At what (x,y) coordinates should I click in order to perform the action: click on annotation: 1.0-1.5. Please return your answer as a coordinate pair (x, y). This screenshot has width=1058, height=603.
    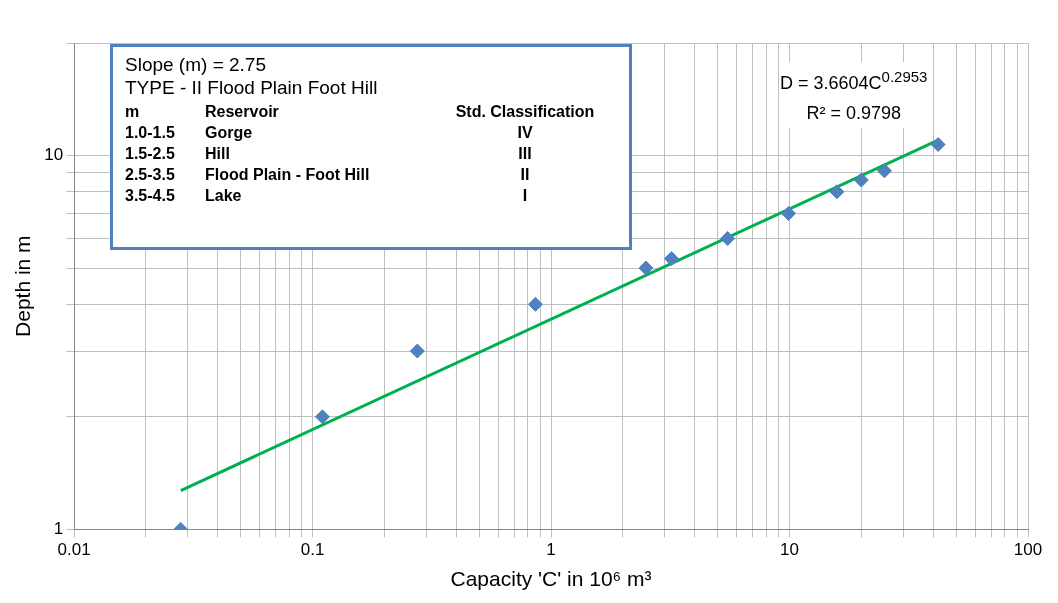
    Looking at the image, I should click on (150, 133).